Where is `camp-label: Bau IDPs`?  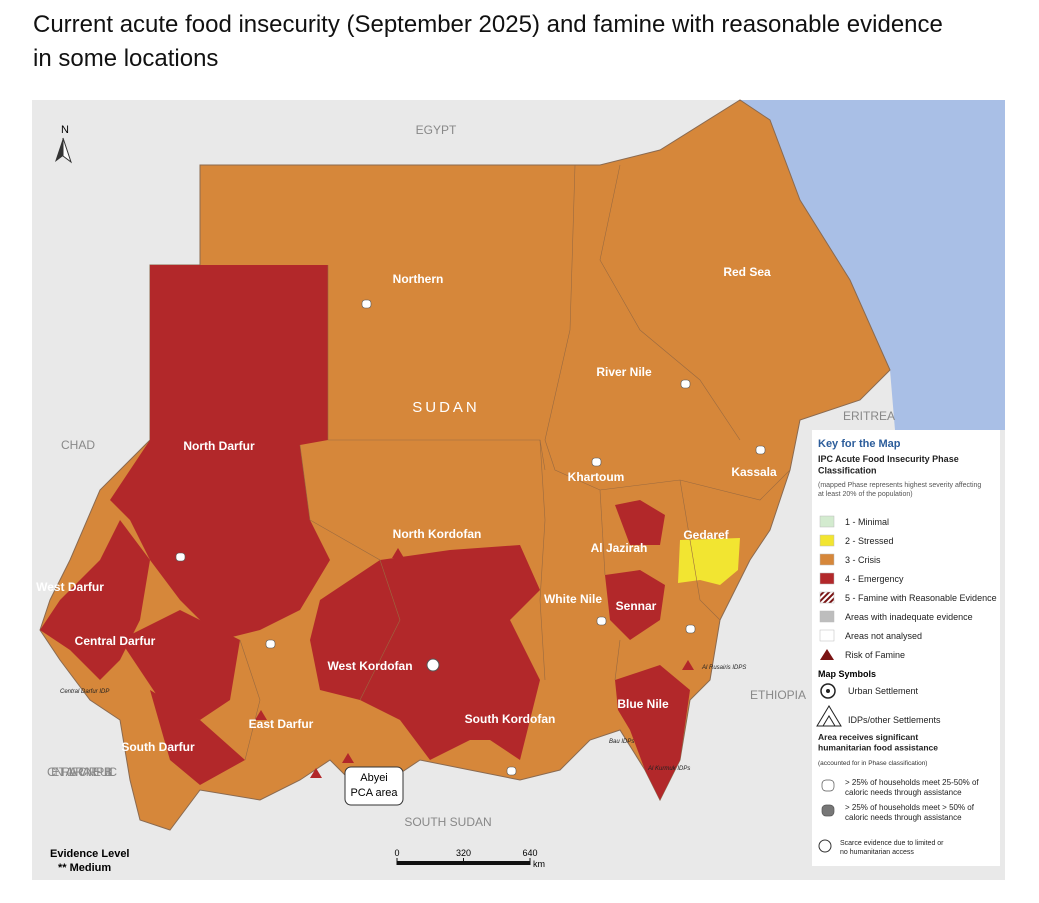 camp-label: Bau IDPs is located at coordinates (621, 742).